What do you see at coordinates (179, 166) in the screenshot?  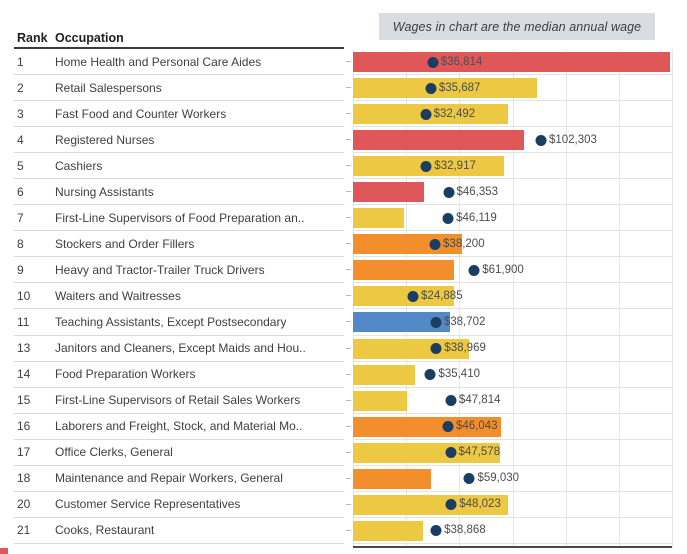 I see `table-row: 5 Cashiers` at bounding box center [179, 166].